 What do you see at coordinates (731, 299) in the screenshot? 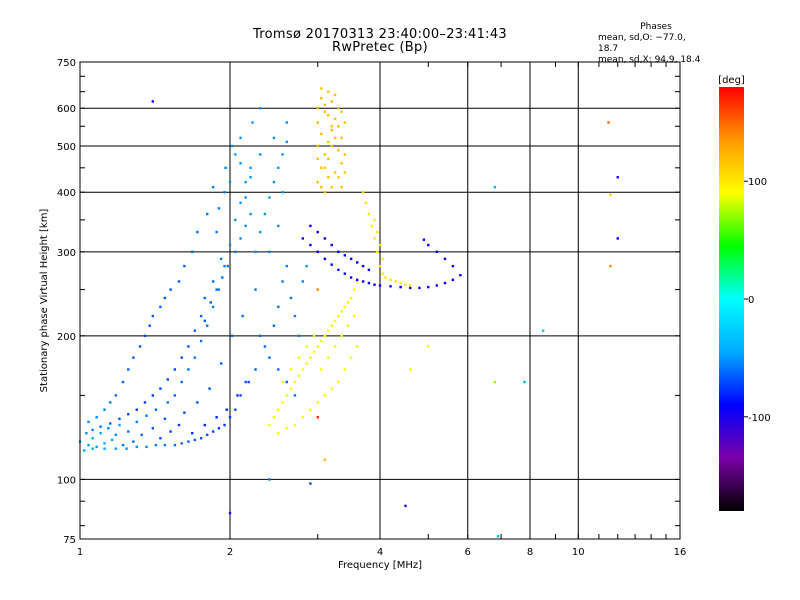
I see `colorbar-gradient` at bounding box center [731, 299].